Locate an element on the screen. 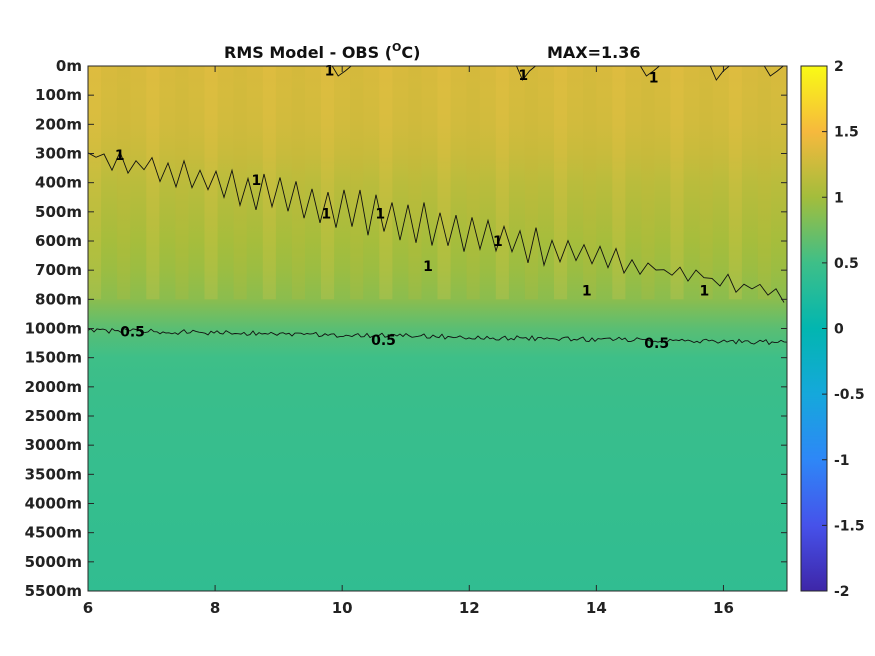 The height and width of the screenshot is (656, 875). chart-title: RMS Model - OBS (OC) is located at coordinates (322, 51).